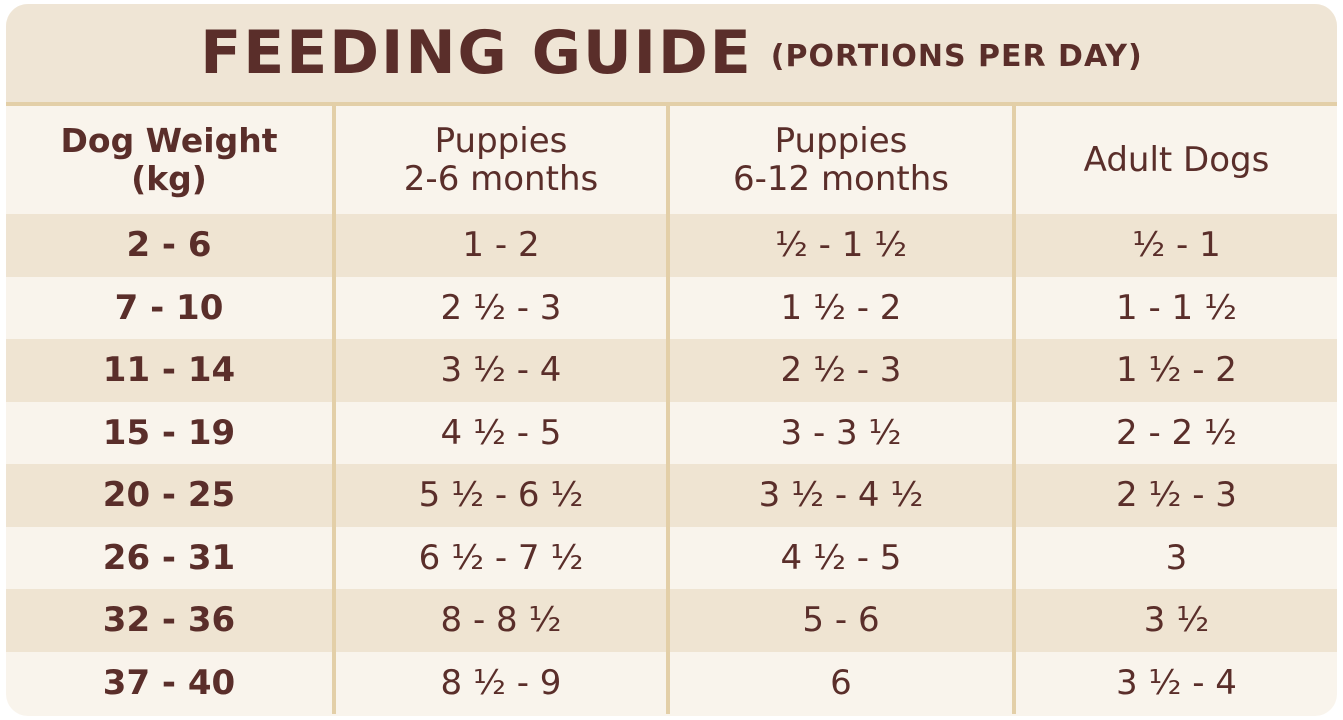 The height and width of the screenshot is (720, 1343). What do you see at coordinates (1176, 557) in the screenshot?
I see `portion-cell: 3` at bounding box center [1176, 557].